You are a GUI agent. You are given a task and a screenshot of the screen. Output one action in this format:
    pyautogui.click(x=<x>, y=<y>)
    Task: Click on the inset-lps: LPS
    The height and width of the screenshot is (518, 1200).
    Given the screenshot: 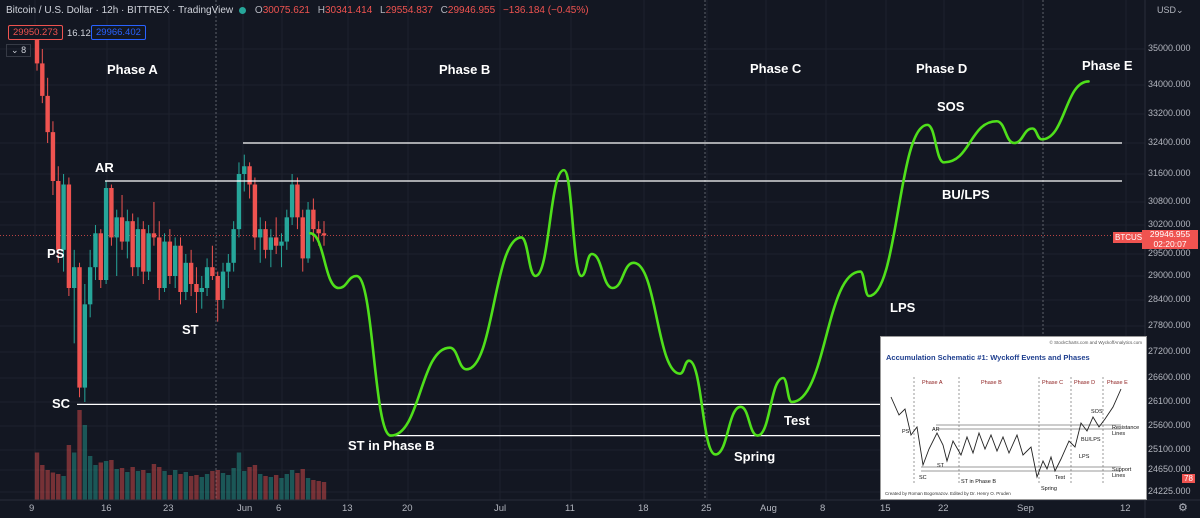 What is the action you would take?
    pyautogui.click(x=1084, y=457)
    